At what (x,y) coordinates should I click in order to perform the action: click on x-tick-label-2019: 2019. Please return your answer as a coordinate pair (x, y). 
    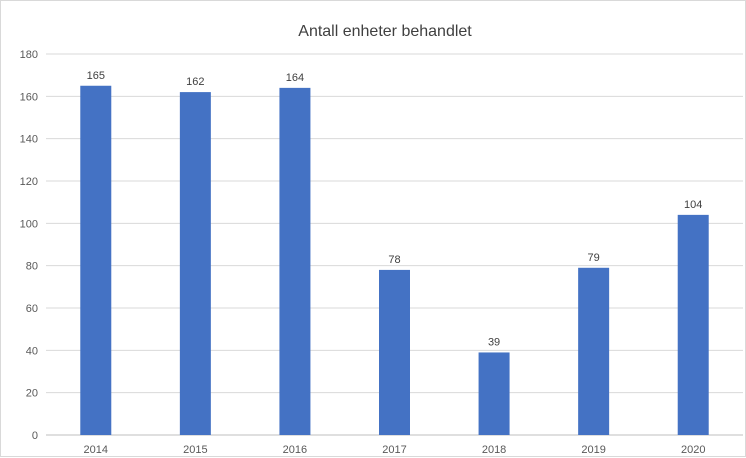
    Looking at the image, I should click on (593, 450).